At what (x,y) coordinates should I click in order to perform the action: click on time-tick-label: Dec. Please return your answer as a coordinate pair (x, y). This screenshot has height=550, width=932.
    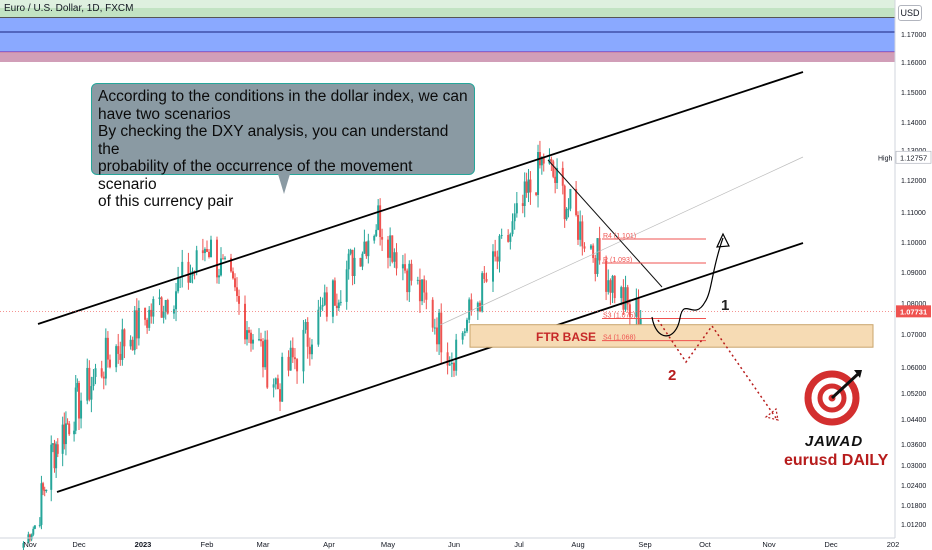
    Looking at the image, I should click on (831, 544).